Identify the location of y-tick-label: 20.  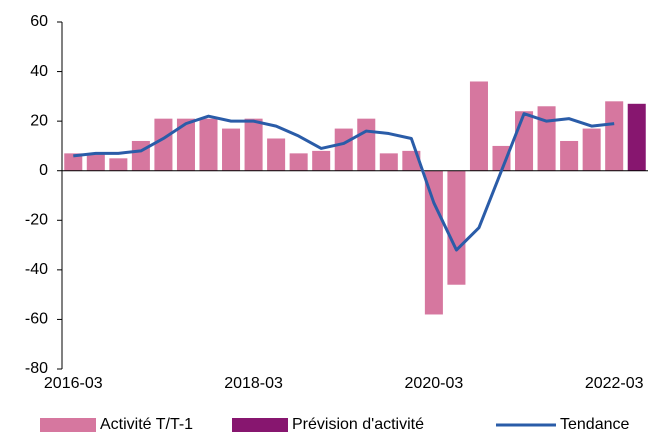
(39, 120).